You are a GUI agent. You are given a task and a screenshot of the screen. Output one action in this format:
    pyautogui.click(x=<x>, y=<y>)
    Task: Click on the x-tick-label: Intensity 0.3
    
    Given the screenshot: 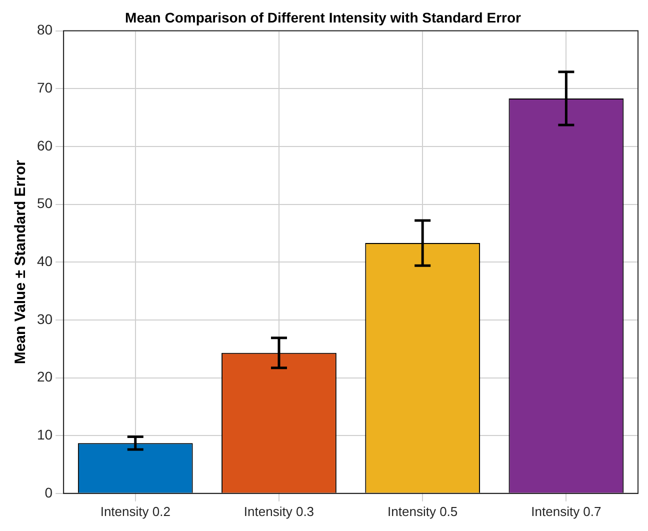 What is the action you would take?
    pyautogui.click(x=279, y=511)
    